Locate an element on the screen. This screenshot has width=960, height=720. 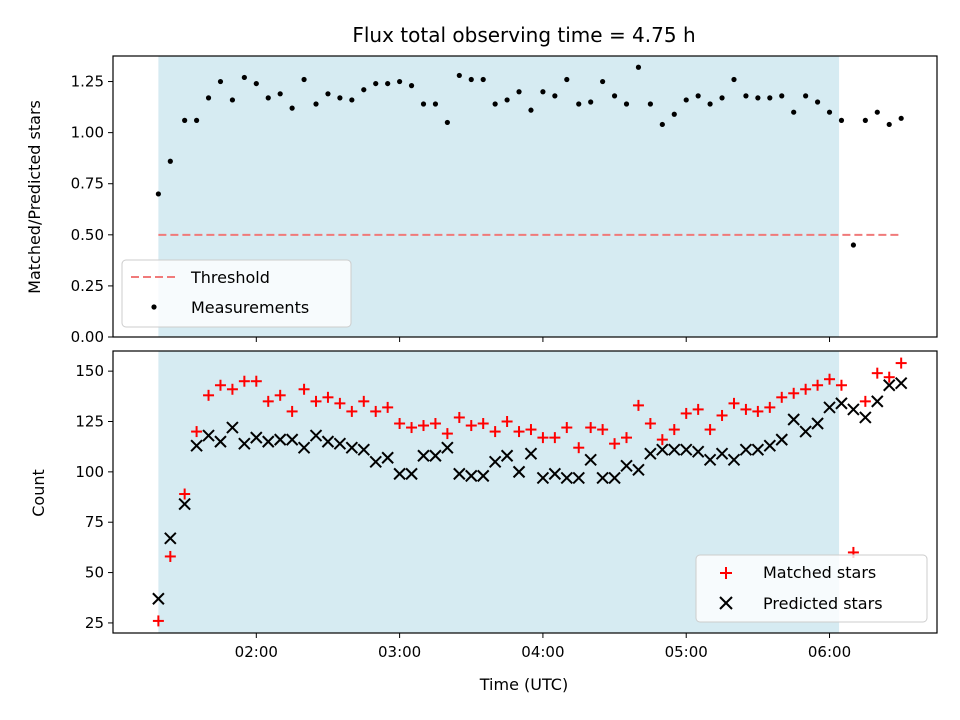
ratio-legend-box is located at coordinates (236, 293).